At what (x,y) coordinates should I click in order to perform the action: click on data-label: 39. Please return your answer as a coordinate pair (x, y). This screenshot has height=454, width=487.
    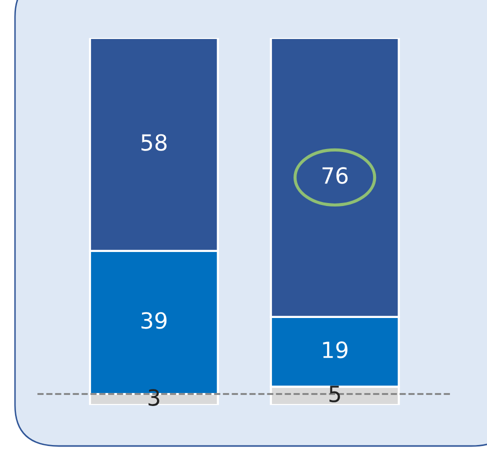
    Looking at the image, I should click on (154, 320).